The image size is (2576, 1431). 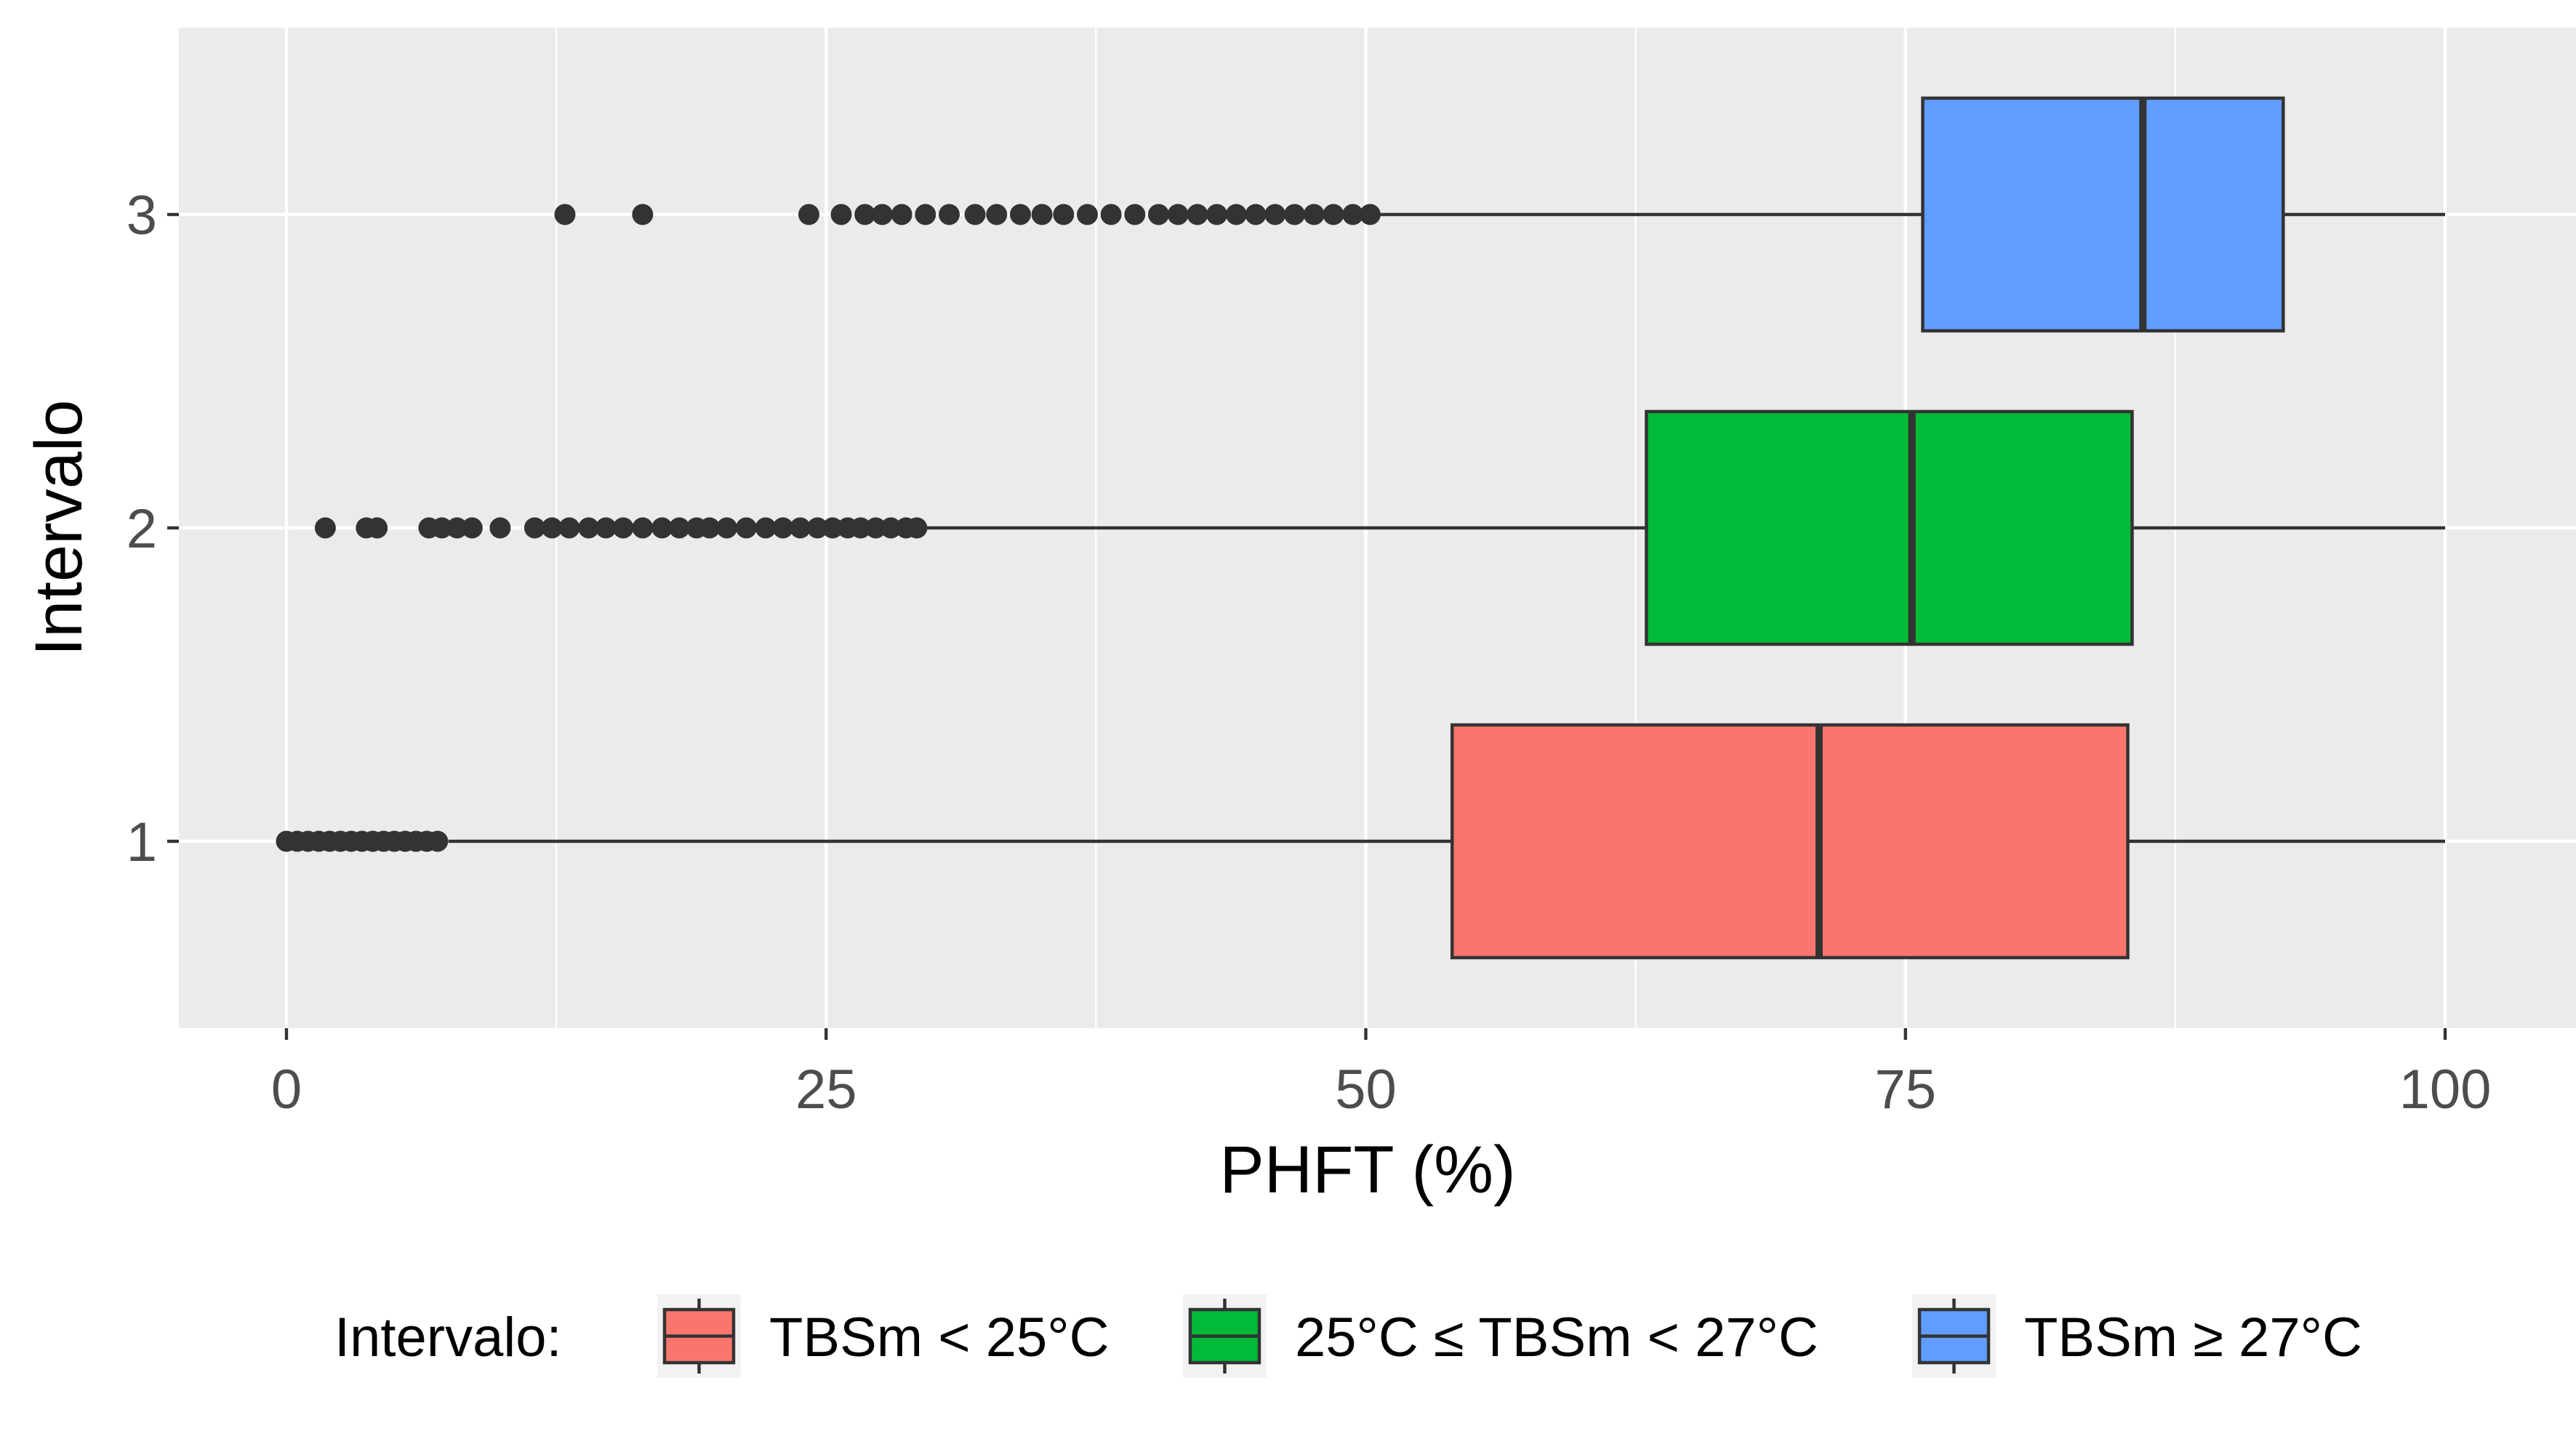 What do you see at coordinates (1556, 1338) in the screenshot?
I see `legend-label: 25°C ≤ TBSm < 27°C` at bounding box center [1556, 1338].